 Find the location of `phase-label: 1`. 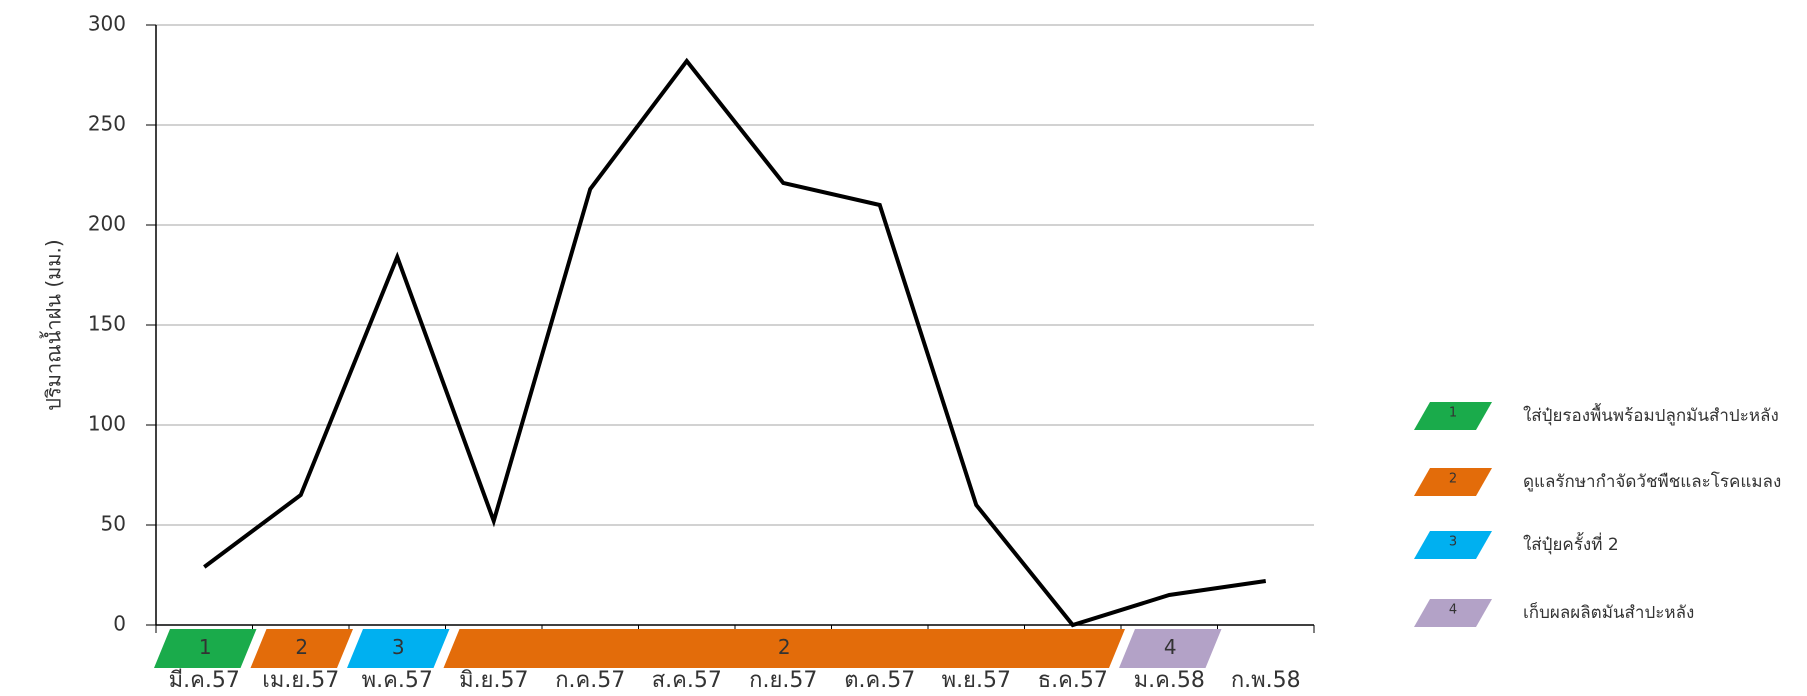

phase-label: 1 is located at coordinates (205, 647).